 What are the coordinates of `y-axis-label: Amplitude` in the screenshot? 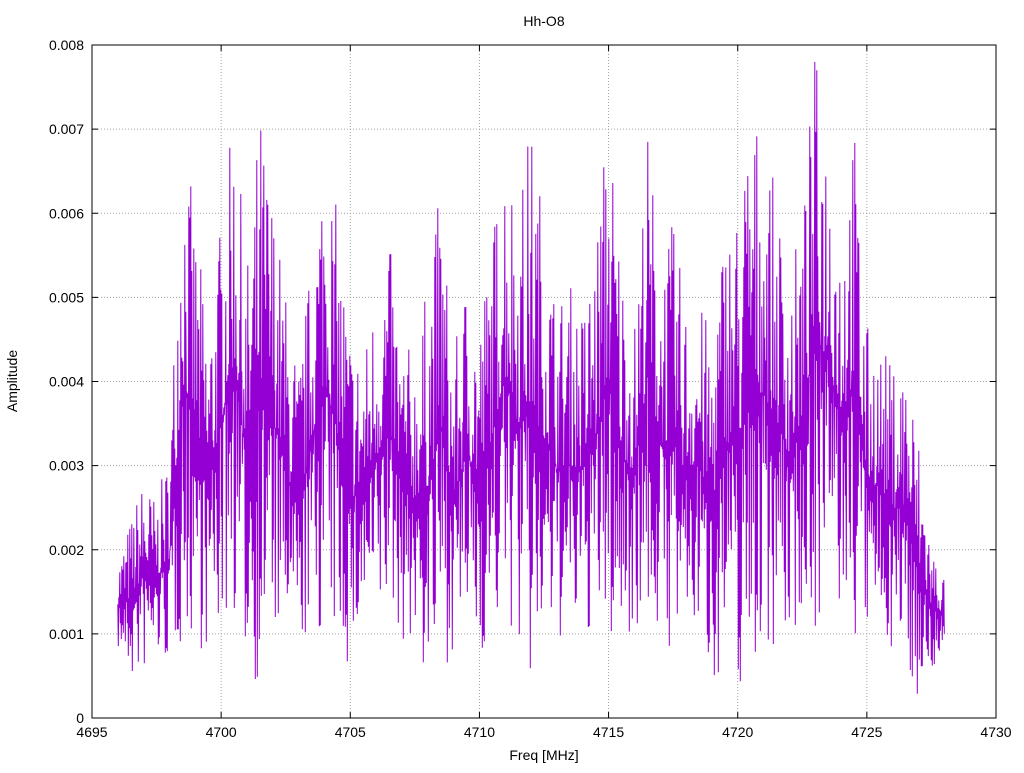 It's located at (12, 381).